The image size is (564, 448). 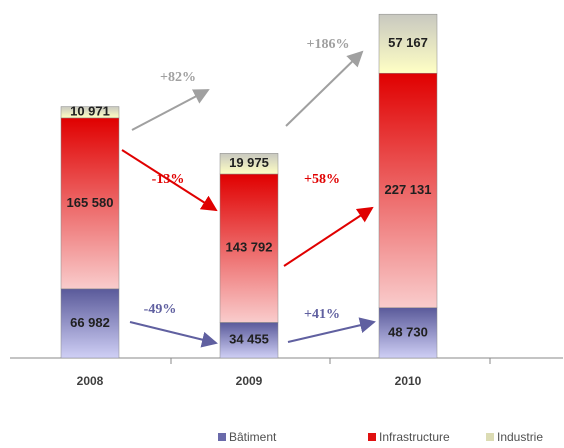 I want to click on x-tick-label: 2009, so click(x=249, y=381).